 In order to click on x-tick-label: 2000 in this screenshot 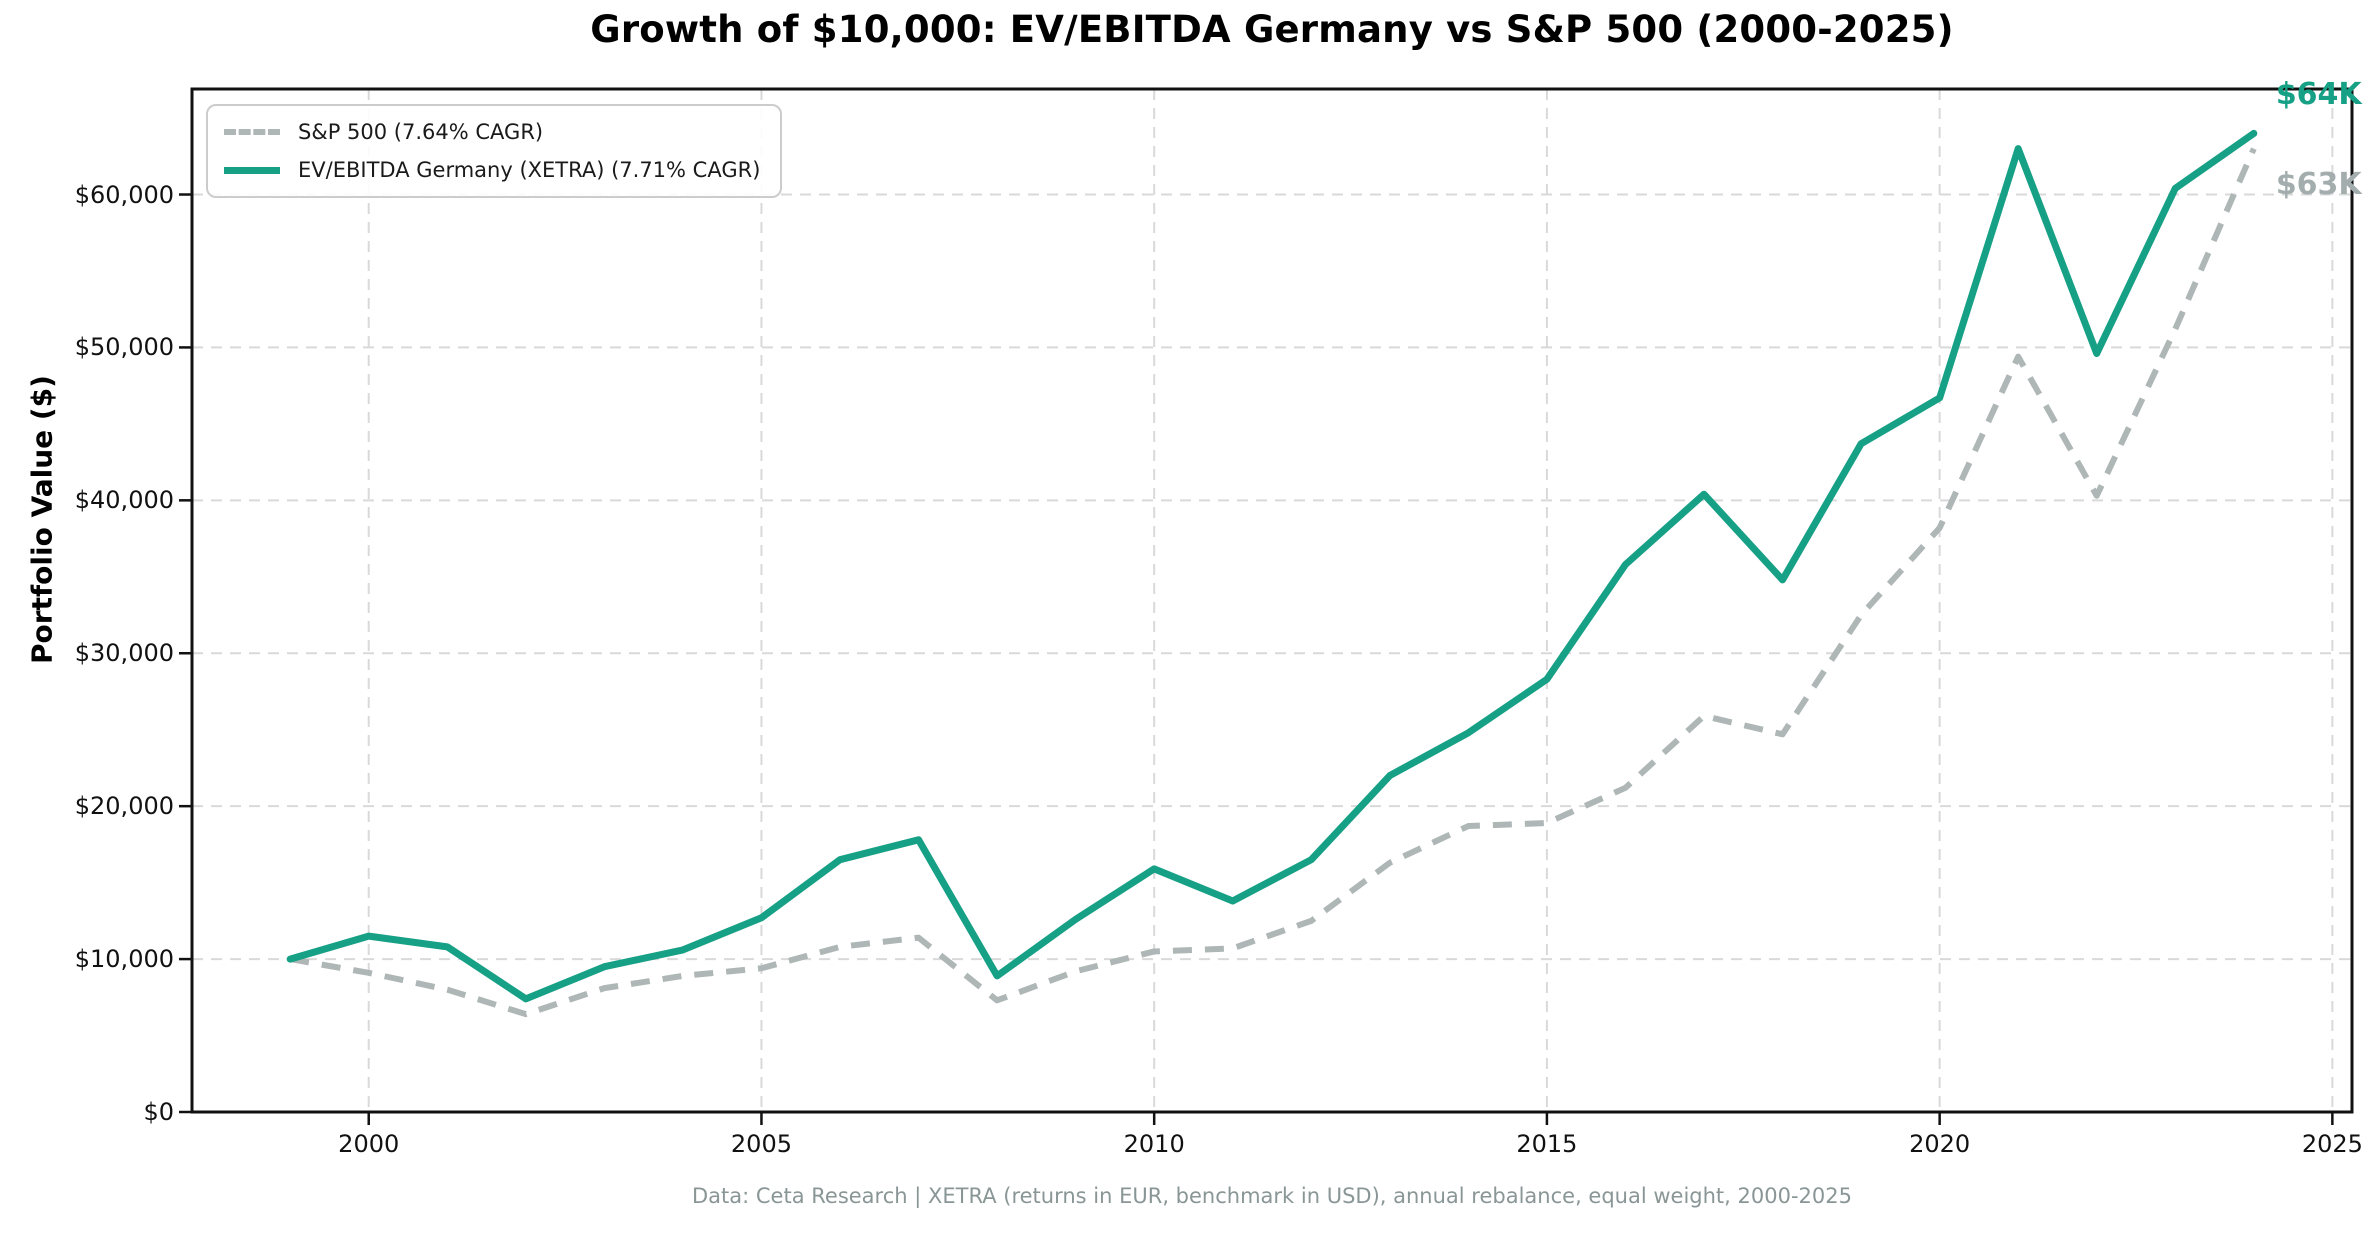, I will do `click(369, 1144)`.